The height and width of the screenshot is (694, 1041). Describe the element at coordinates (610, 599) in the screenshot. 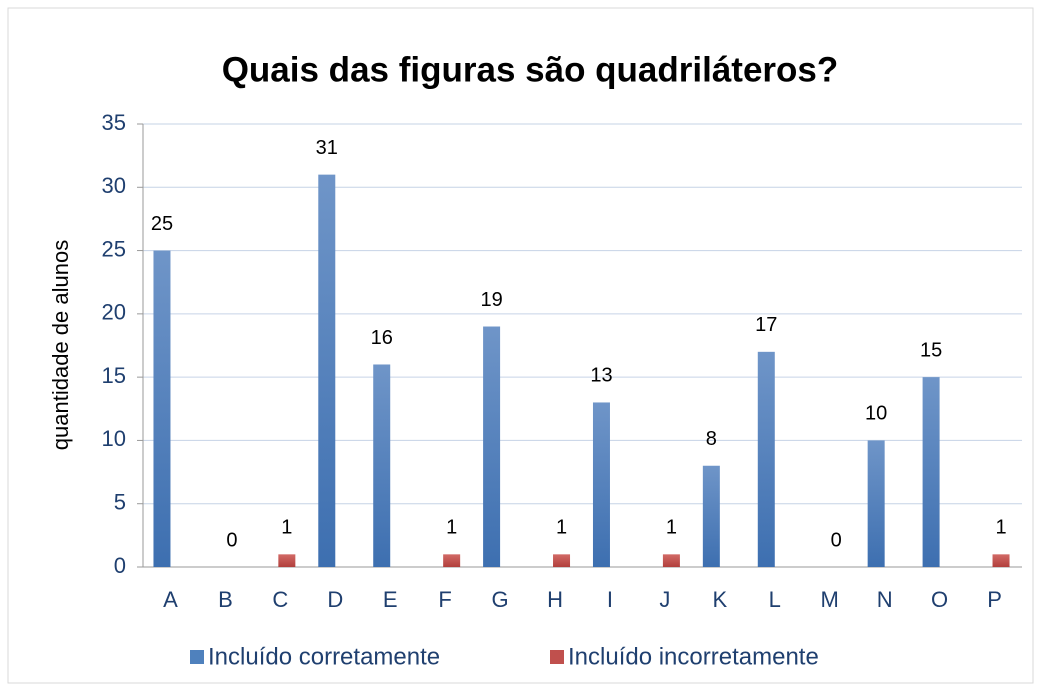

I see `x-tick-label: I` at that location.